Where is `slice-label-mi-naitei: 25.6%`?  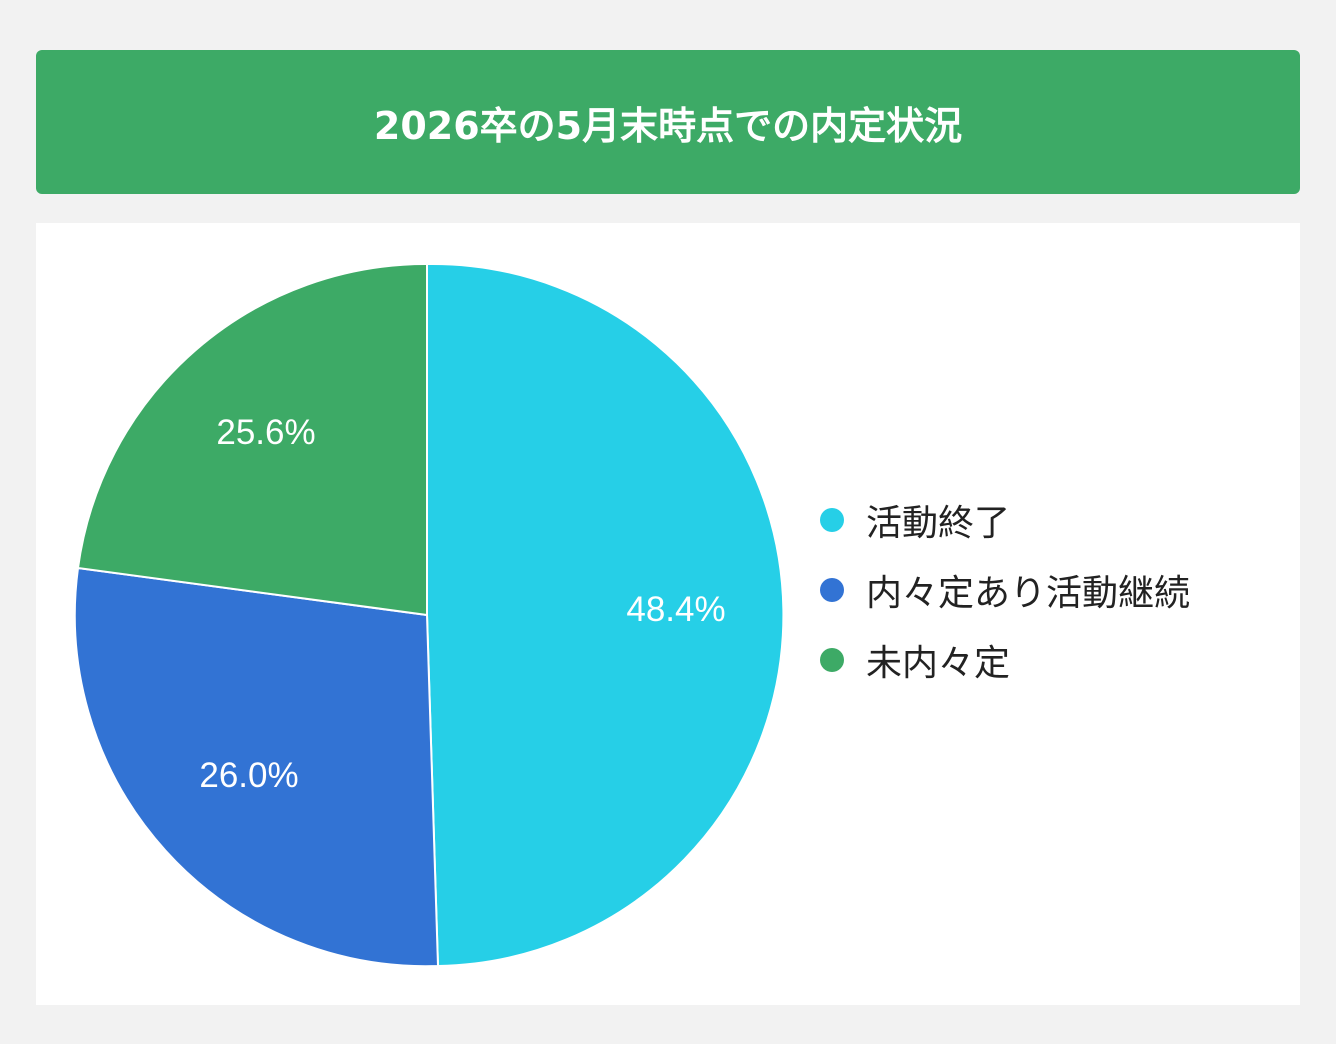
slice-label-mi-naitei: 25.6% is located at coordinates (266, 432).